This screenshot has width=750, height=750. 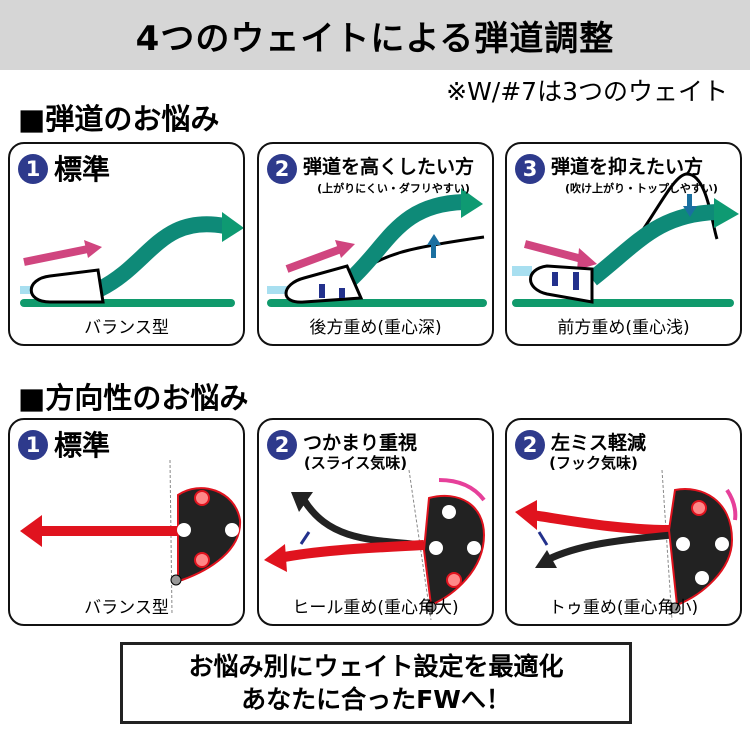 I want to click on trajectory-low-illustration, so click(x=625, y=239).